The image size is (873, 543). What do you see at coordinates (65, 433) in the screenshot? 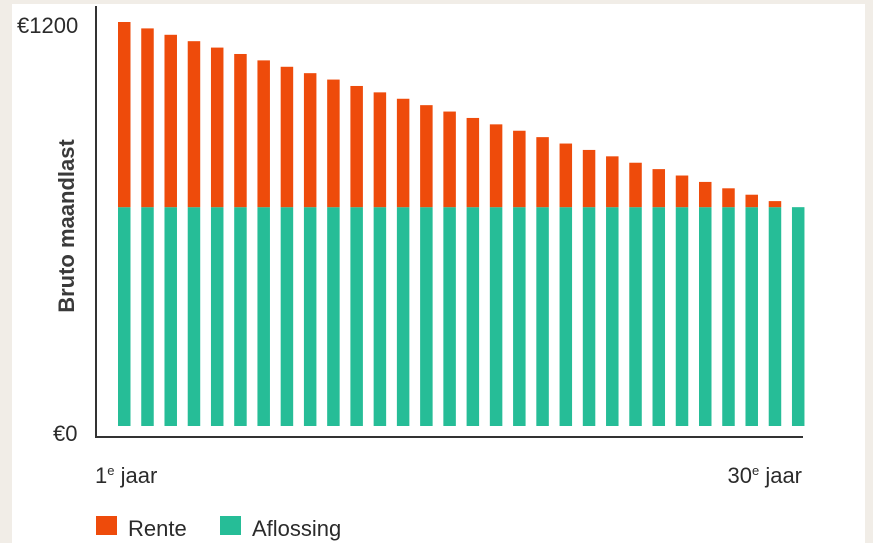
I see `y-tick-label-bottom: €0` at bounding box center [65, 433].